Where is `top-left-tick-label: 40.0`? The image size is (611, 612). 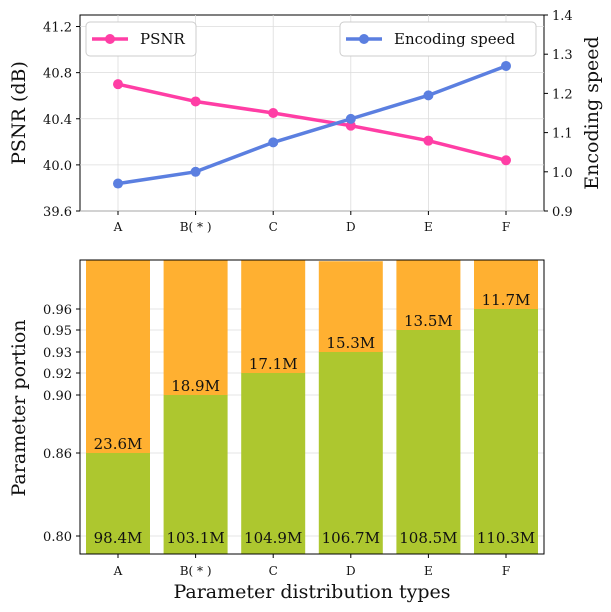 top-left-tick-label: 40.0 is located at coordinates (57, 166).